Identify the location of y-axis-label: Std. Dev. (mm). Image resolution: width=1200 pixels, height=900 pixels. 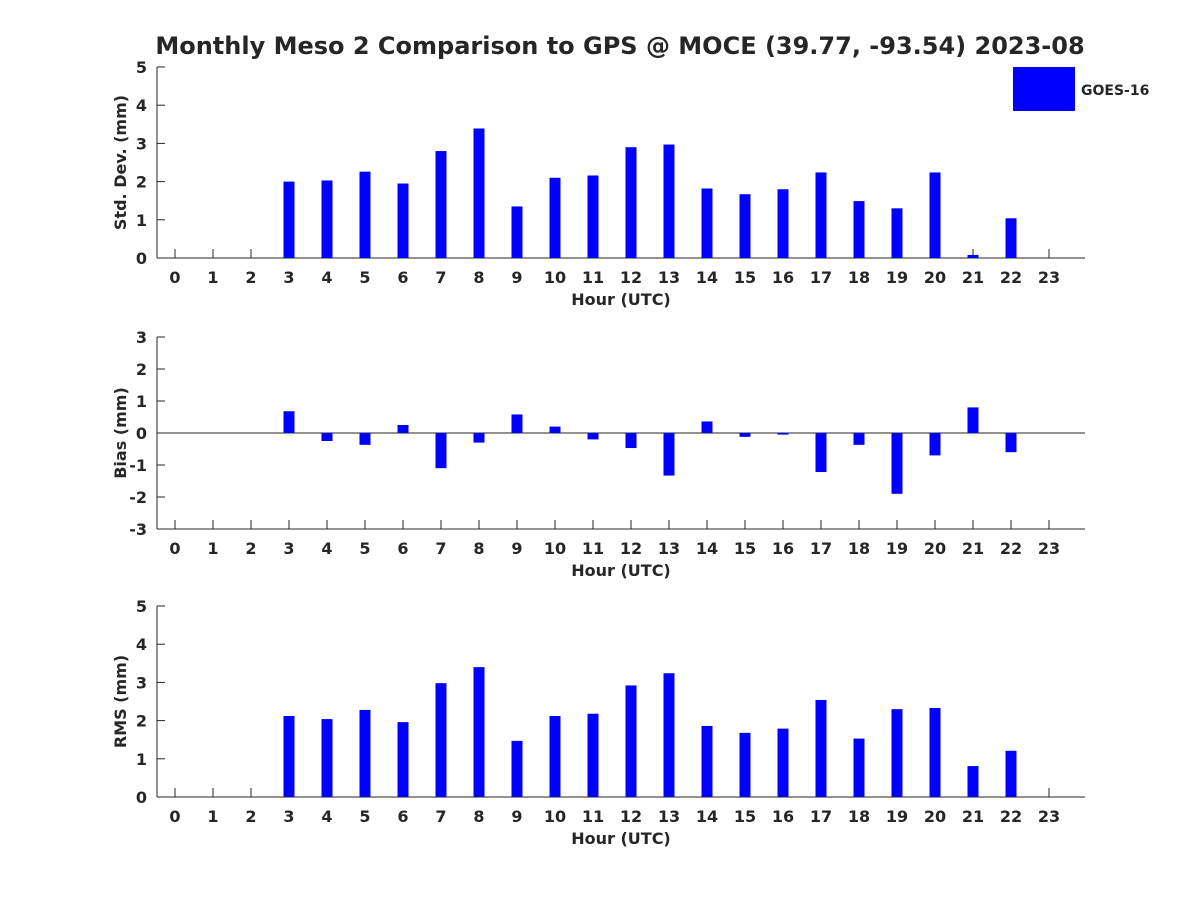
(120, 162).